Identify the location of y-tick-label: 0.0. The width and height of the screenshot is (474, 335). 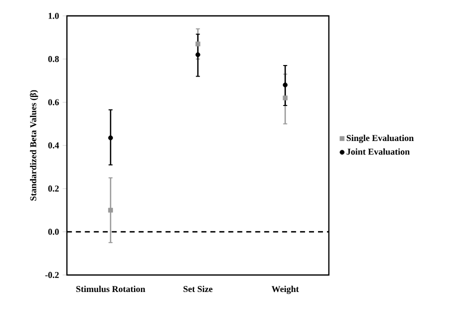
(53, 231).